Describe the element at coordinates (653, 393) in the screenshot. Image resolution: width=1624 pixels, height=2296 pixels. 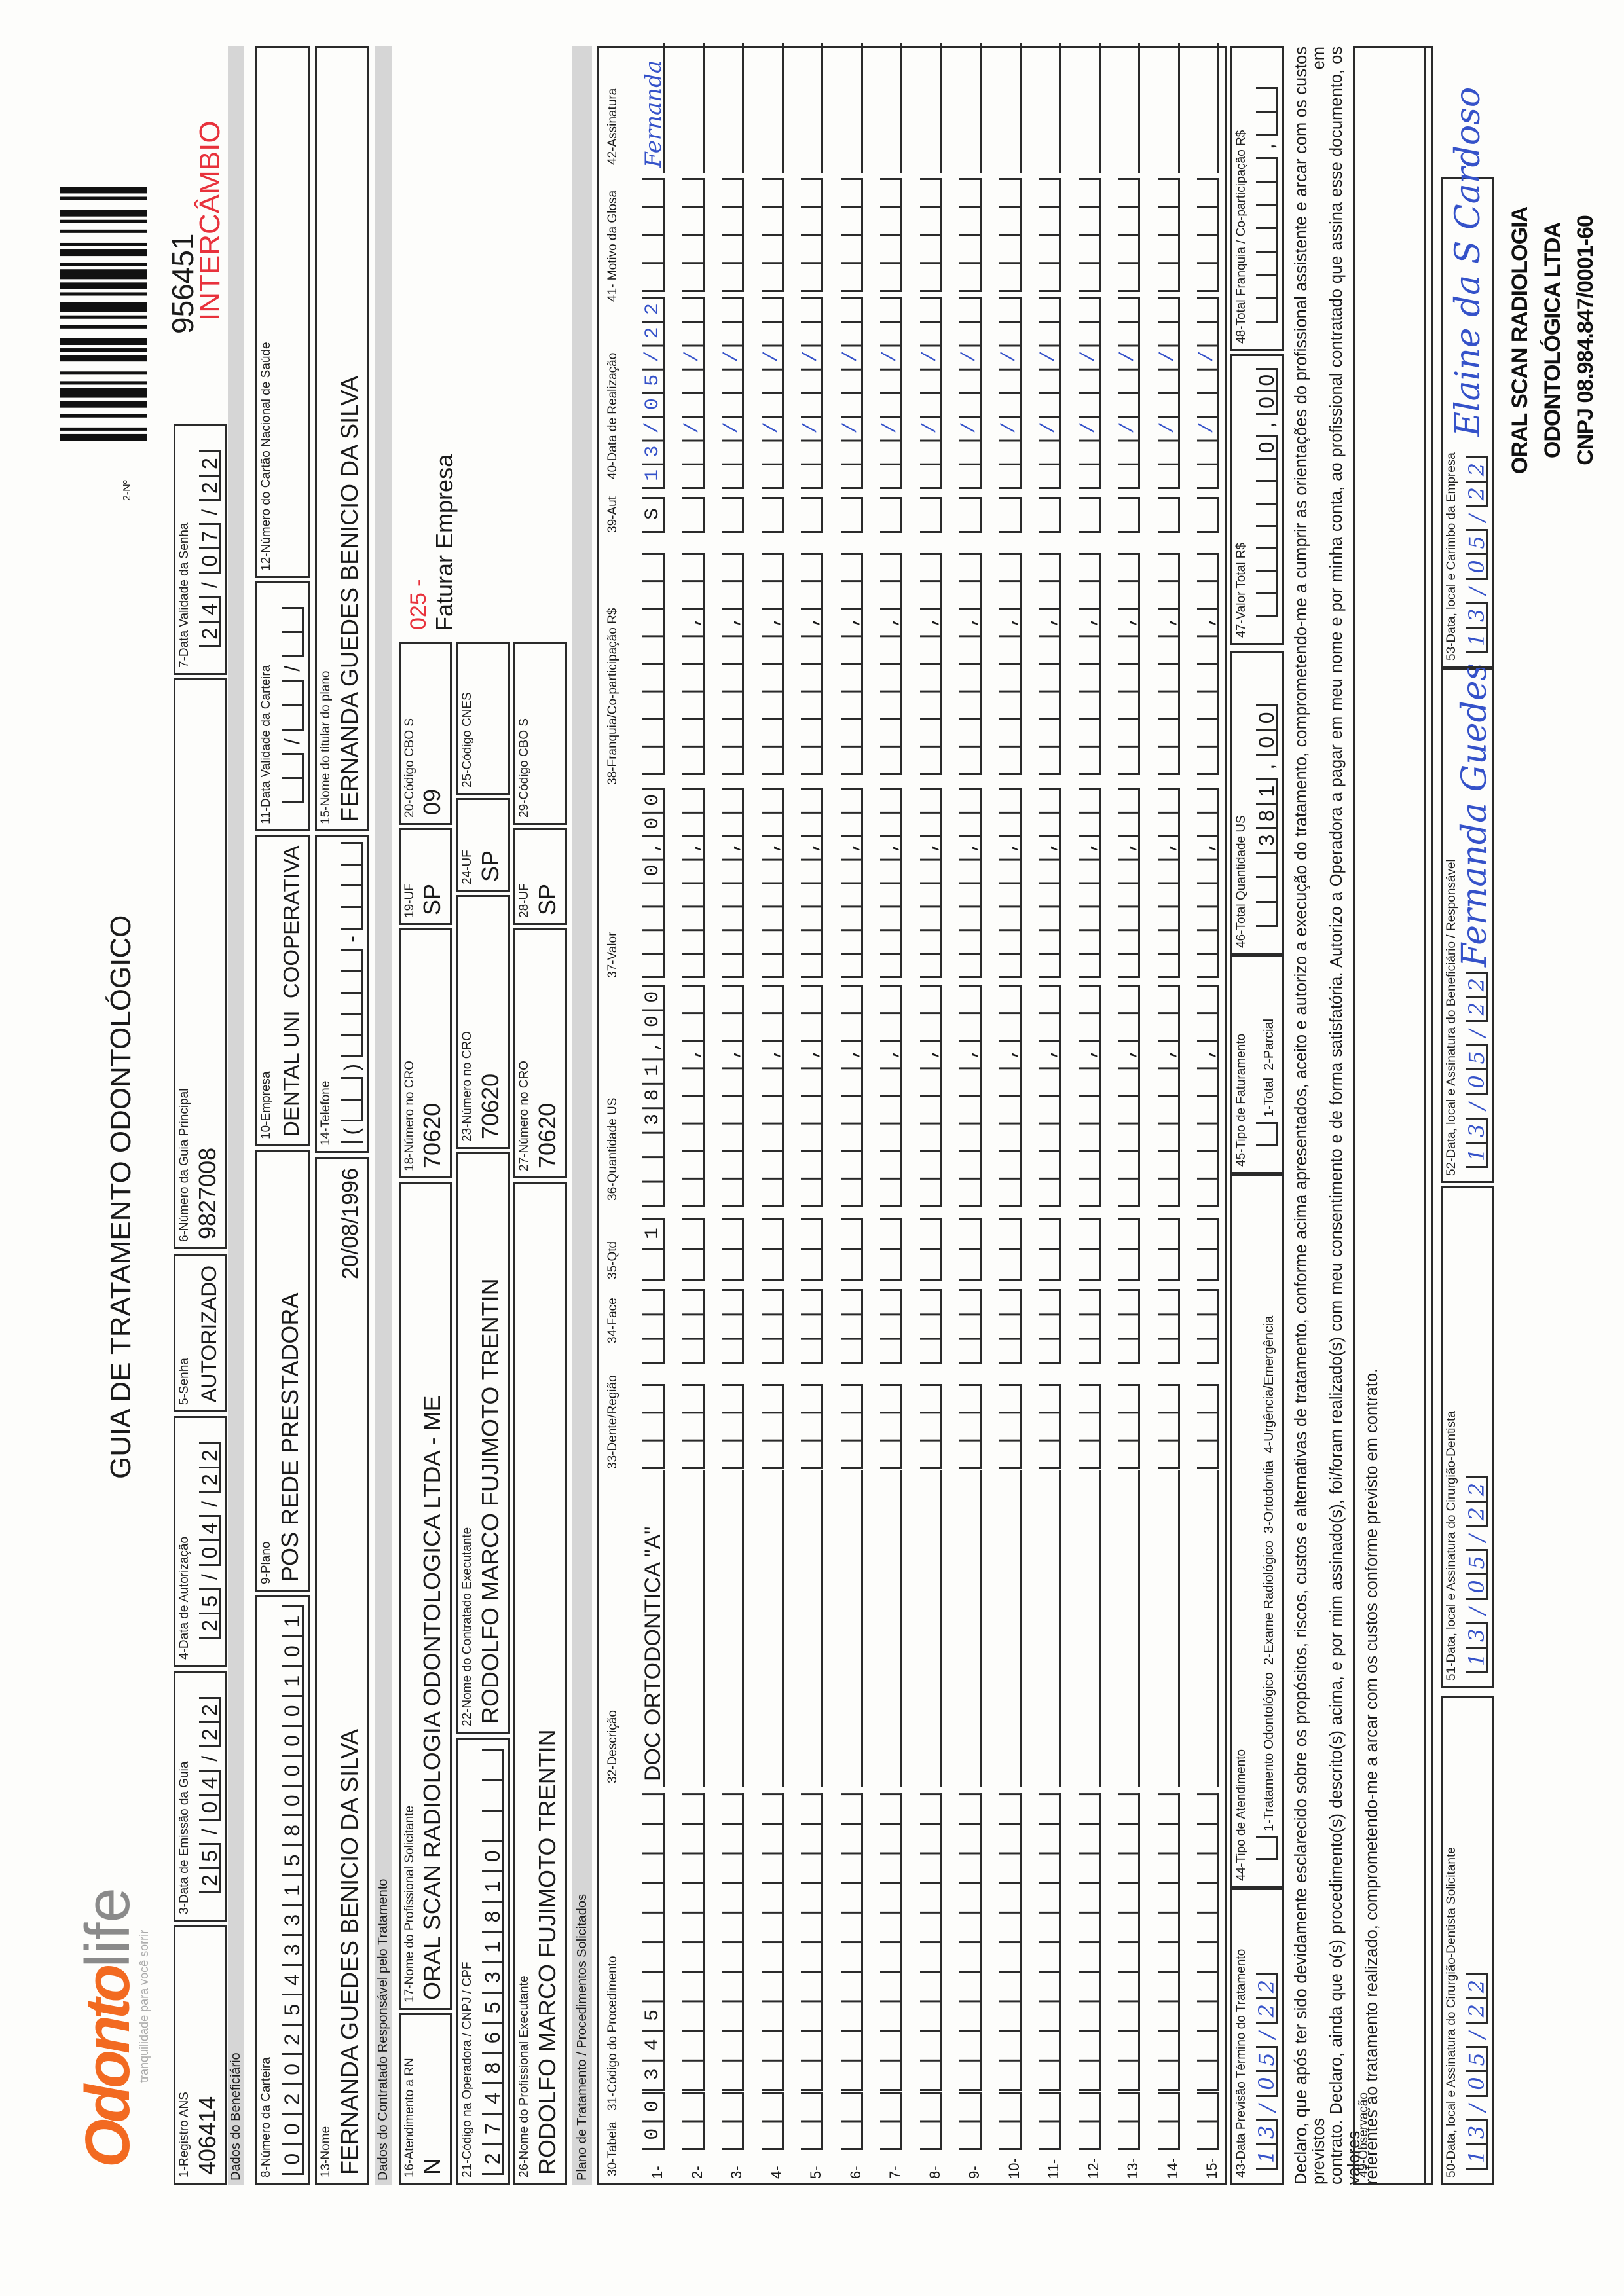
I see `cell-data: 13/05/22` at that location.